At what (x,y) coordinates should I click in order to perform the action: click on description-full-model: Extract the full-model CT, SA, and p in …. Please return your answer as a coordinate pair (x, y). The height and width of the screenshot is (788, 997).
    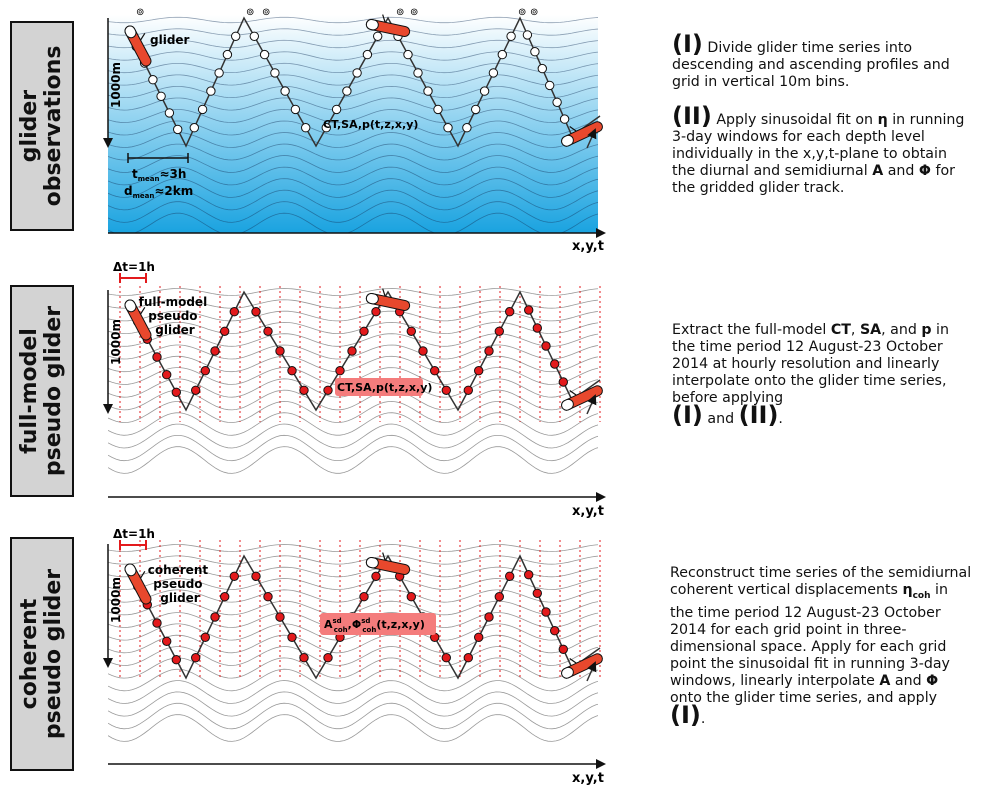
    Looking at the image, I should click on (810, 375).